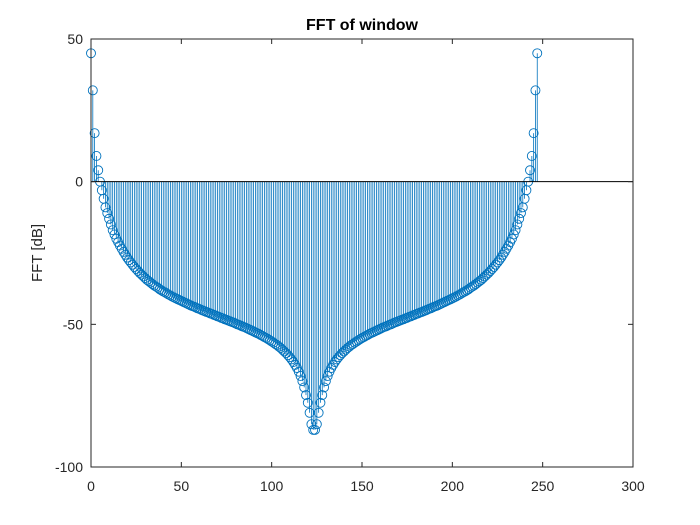 The width and height of the screenshot is (700, 525). Describe the element at coordinates (79, 182) in the screenshot. I see `y-tick-label: 0` at that location.